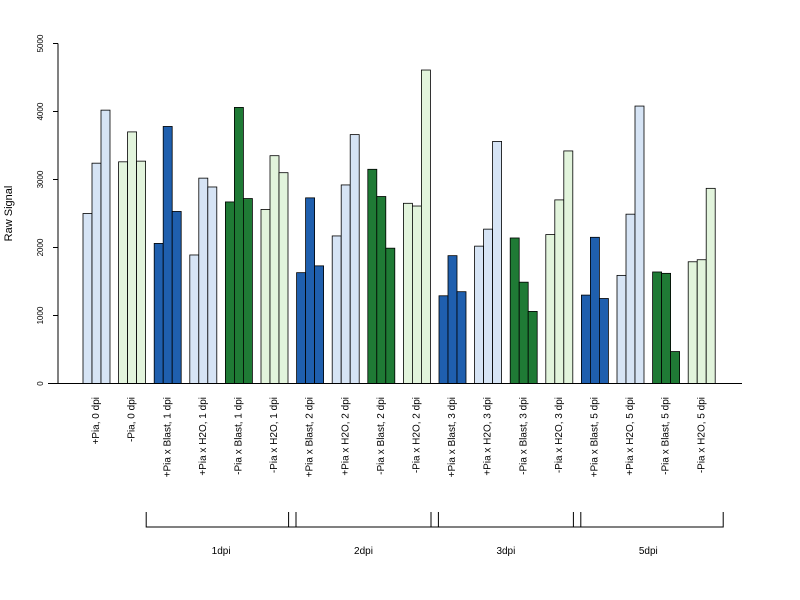 This screenshot has height=600, width=800. I want to click on y-axis: 0 1000 2000 3000 4000 5000, so click(47, 210).